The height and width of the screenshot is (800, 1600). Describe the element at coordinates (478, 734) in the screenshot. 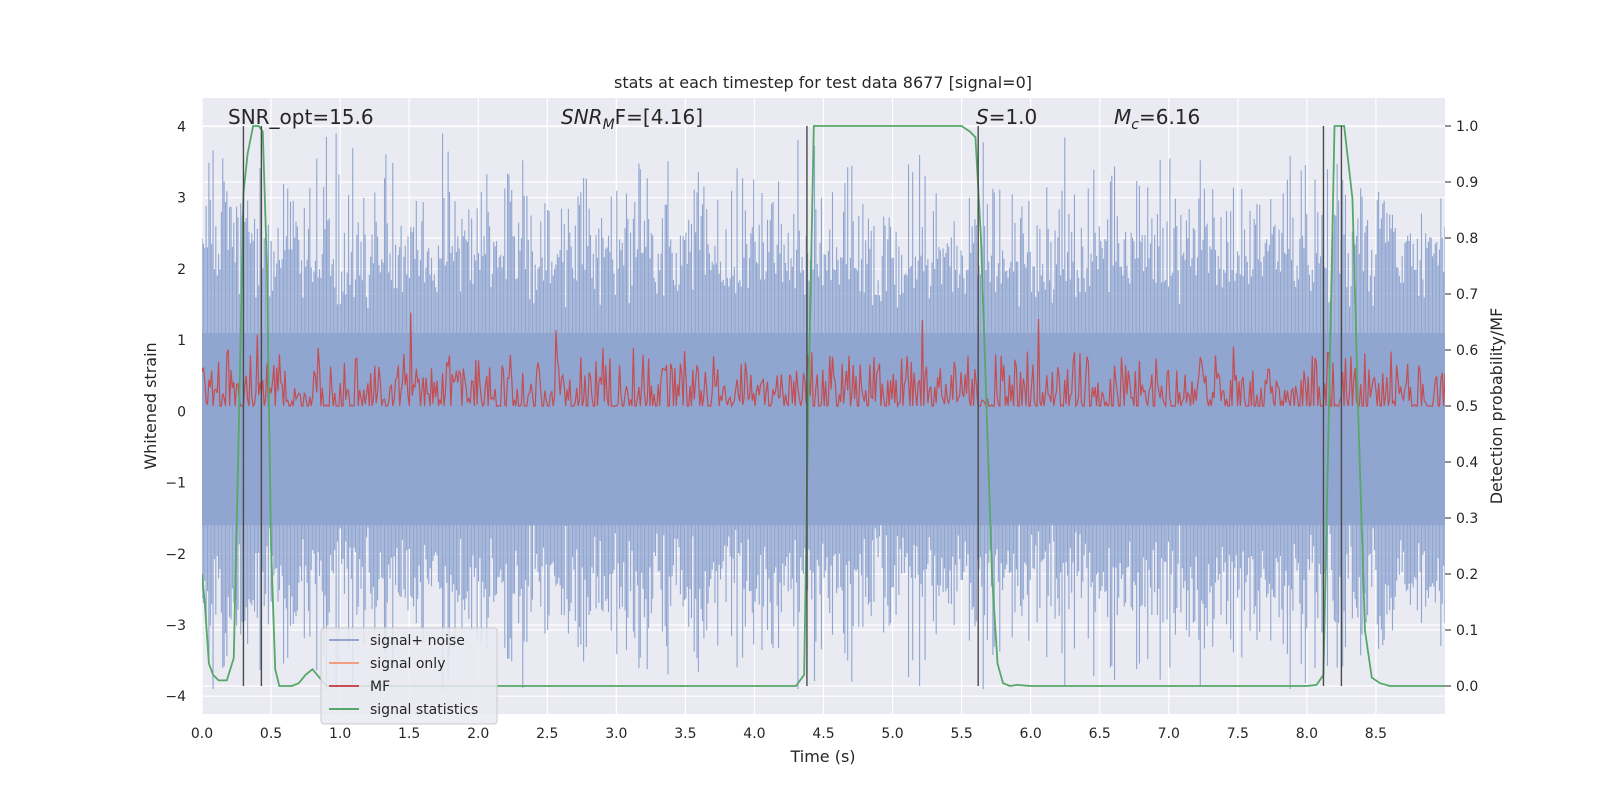

I see `x-tick-label: 2.0` at that location.